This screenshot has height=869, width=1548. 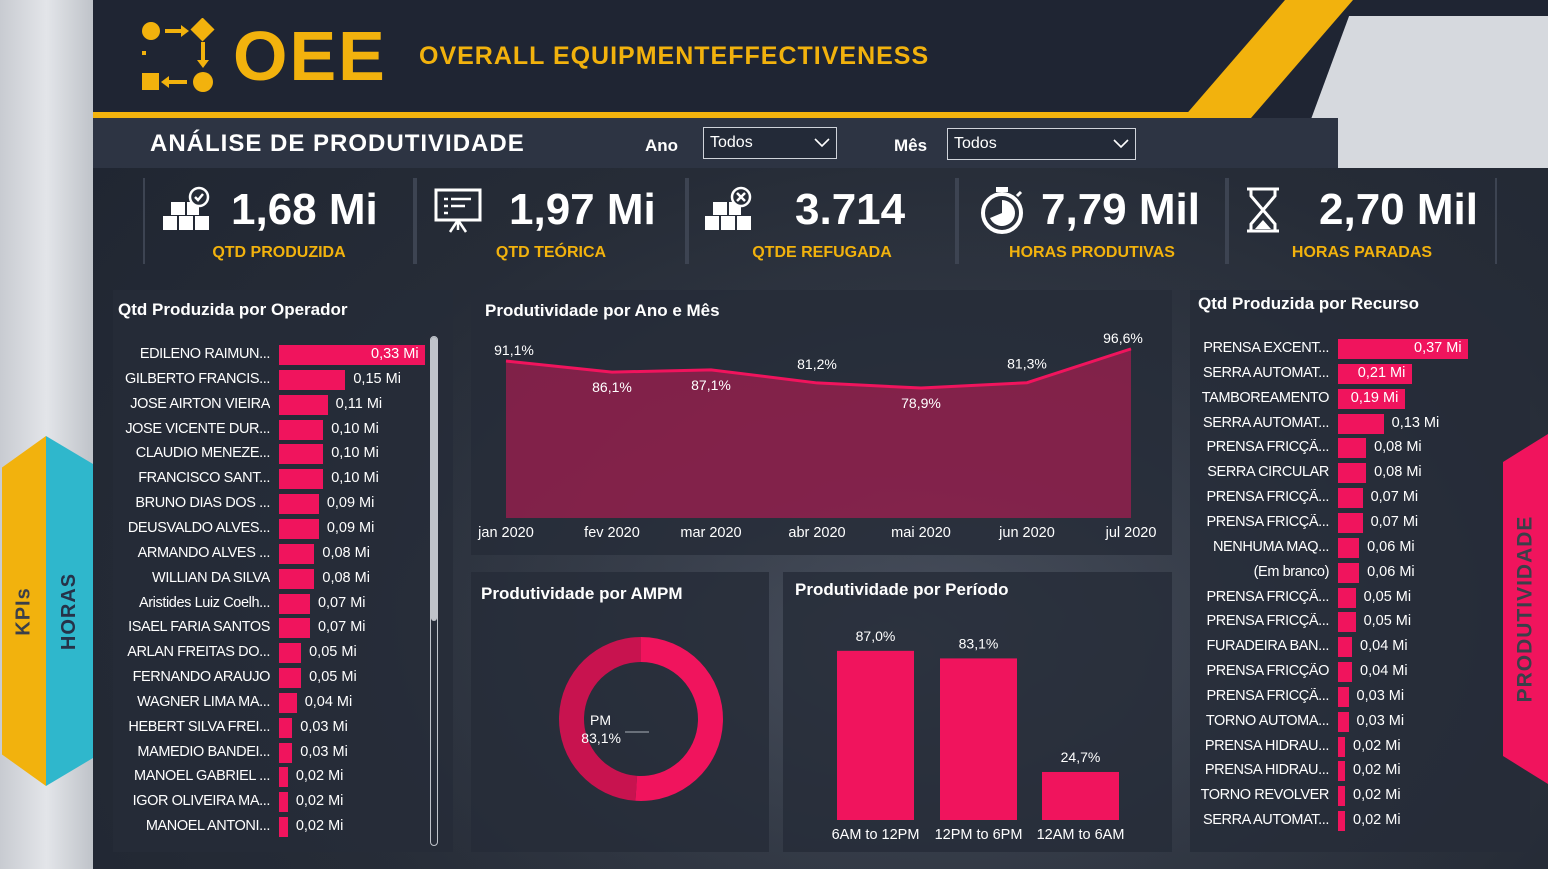 What do you see at coordinates (1525, 609) in the screenshot?
I see `nav-tab-produtividade: PRODUTIVIDADE` at bounding box center [1525, 609].